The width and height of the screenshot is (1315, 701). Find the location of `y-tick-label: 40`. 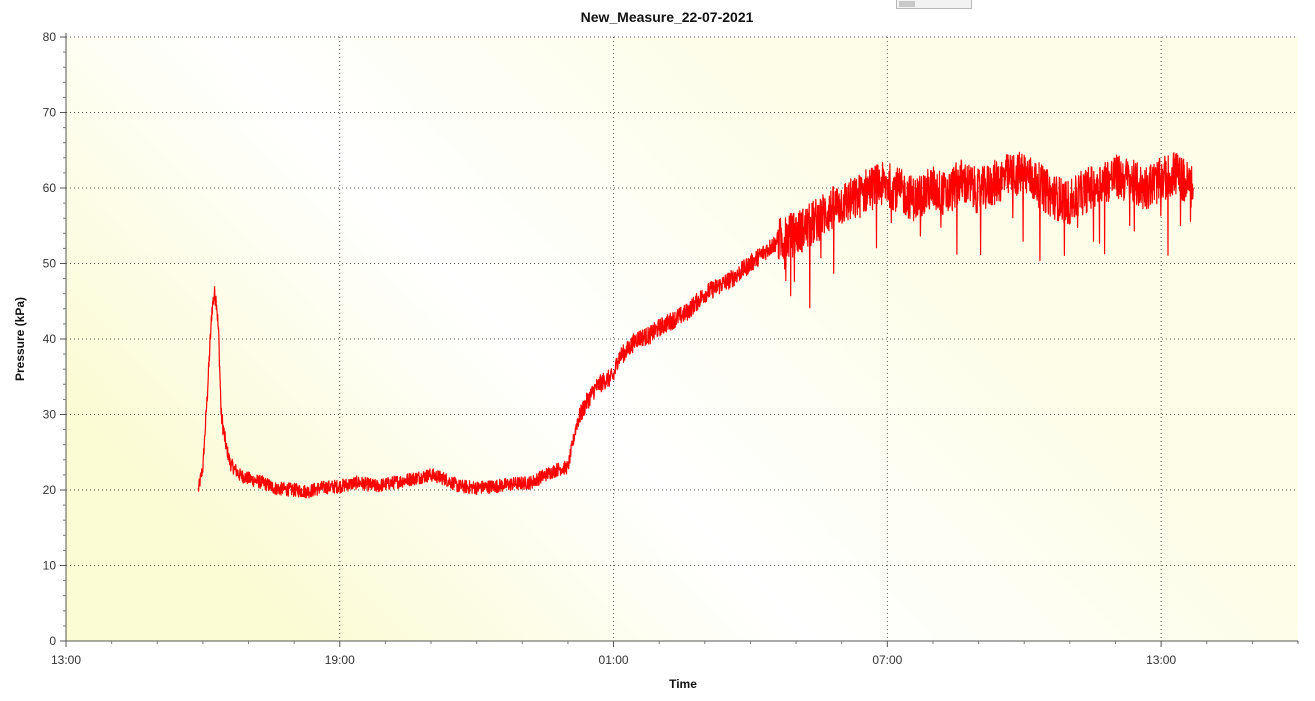

y-tick-label: 40 is located at coordinates (50, 339).